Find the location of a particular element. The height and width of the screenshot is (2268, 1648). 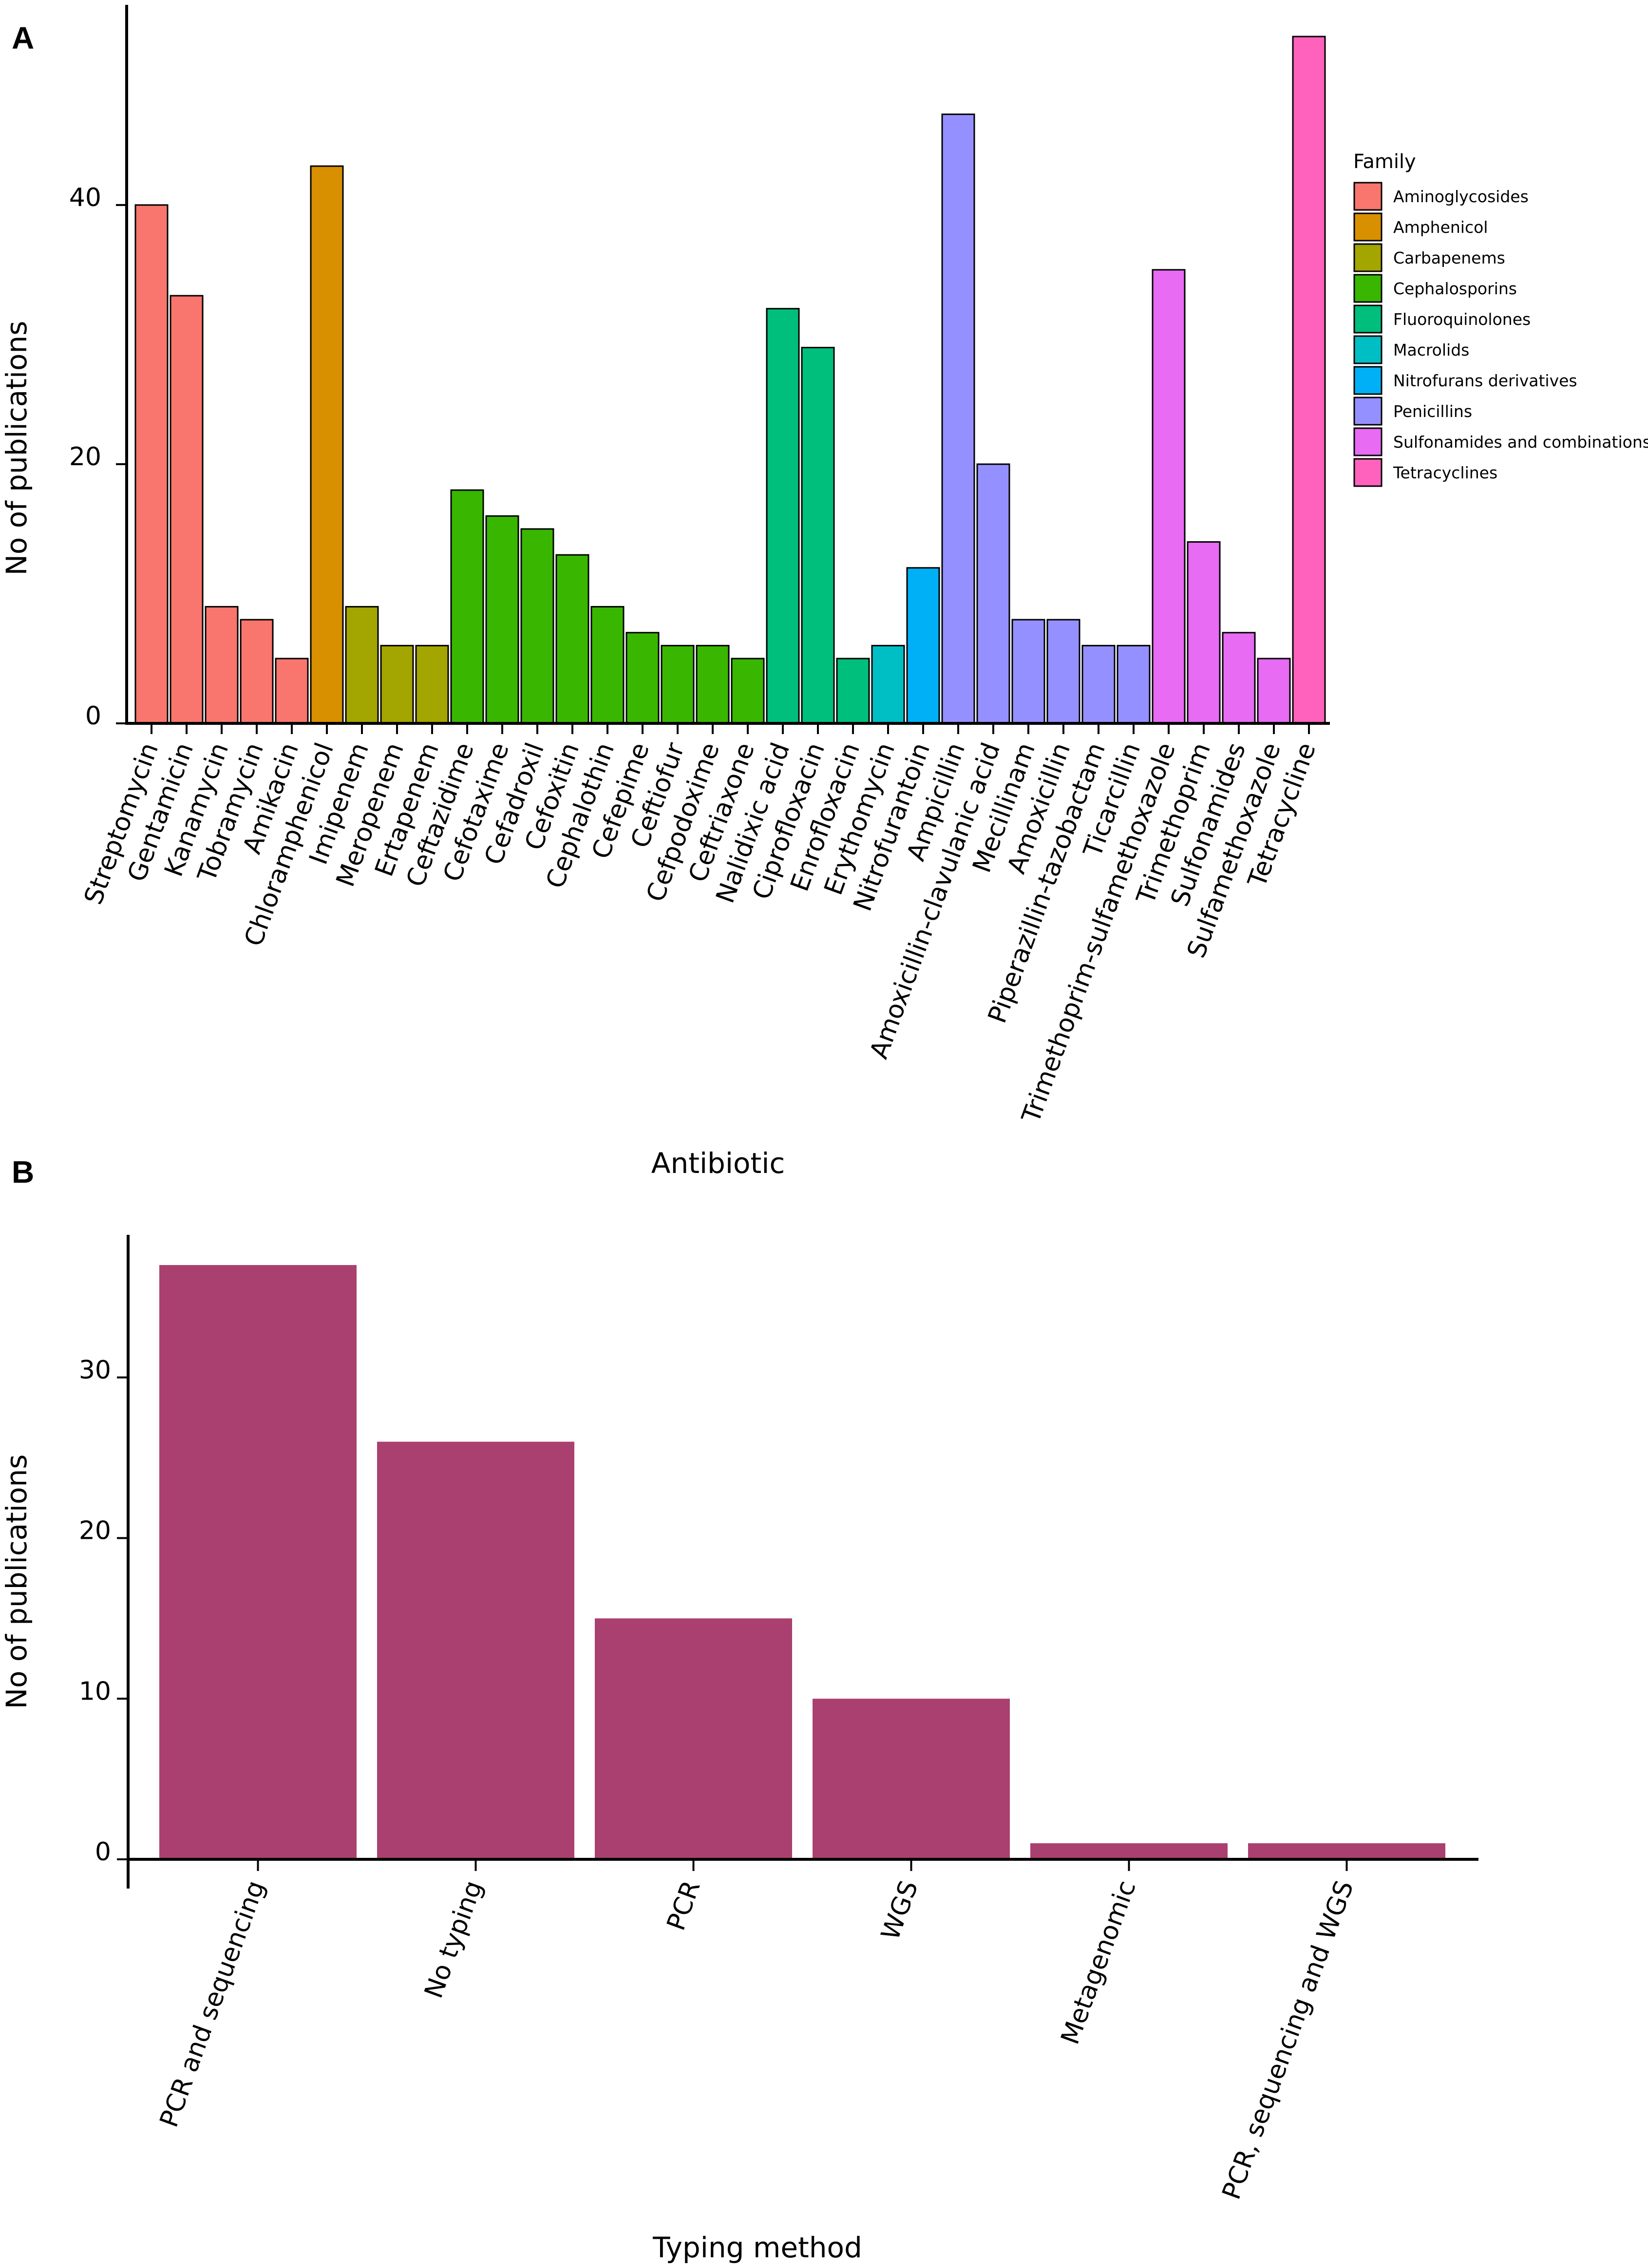

legend-title: Family is located at coordinates (1384, 162).